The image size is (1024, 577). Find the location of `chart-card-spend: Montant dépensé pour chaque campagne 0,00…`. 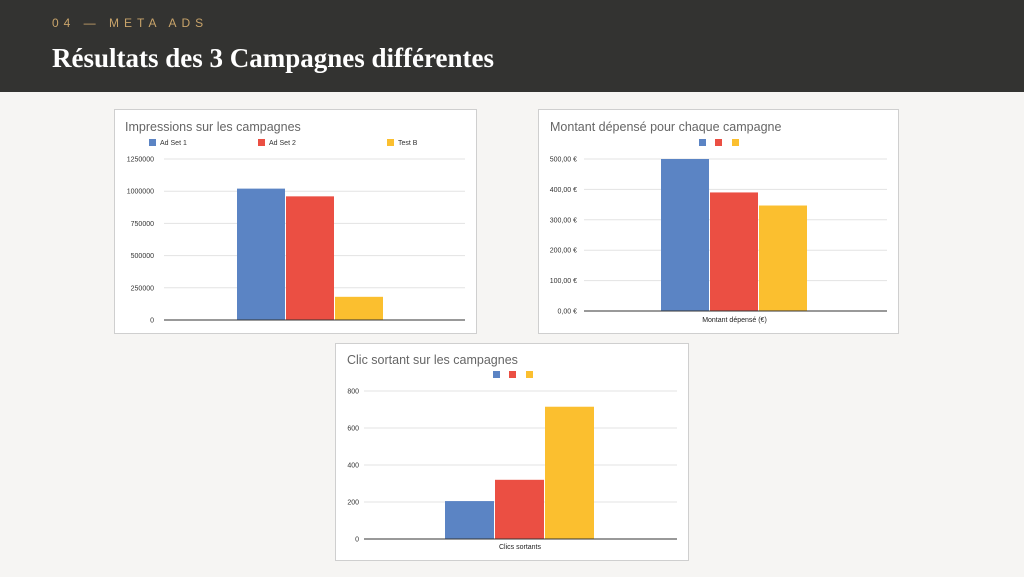

chart-card-spend: Montant dépensé pour chaque campagne 0,00… is located at coordinates (718, 221).